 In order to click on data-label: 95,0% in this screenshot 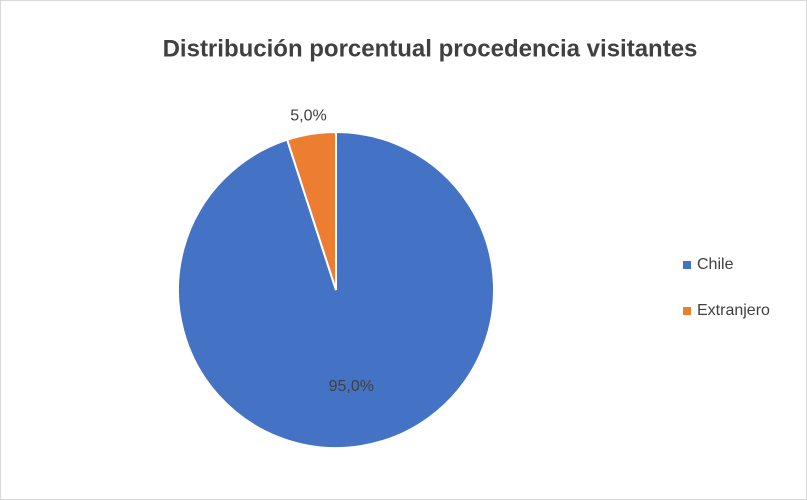, I will do `click(351, 386)`.